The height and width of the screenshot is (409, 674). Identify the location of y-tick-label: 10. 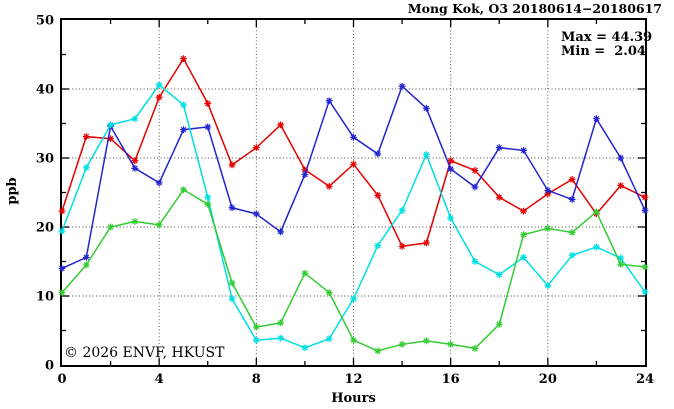
(45, 297).